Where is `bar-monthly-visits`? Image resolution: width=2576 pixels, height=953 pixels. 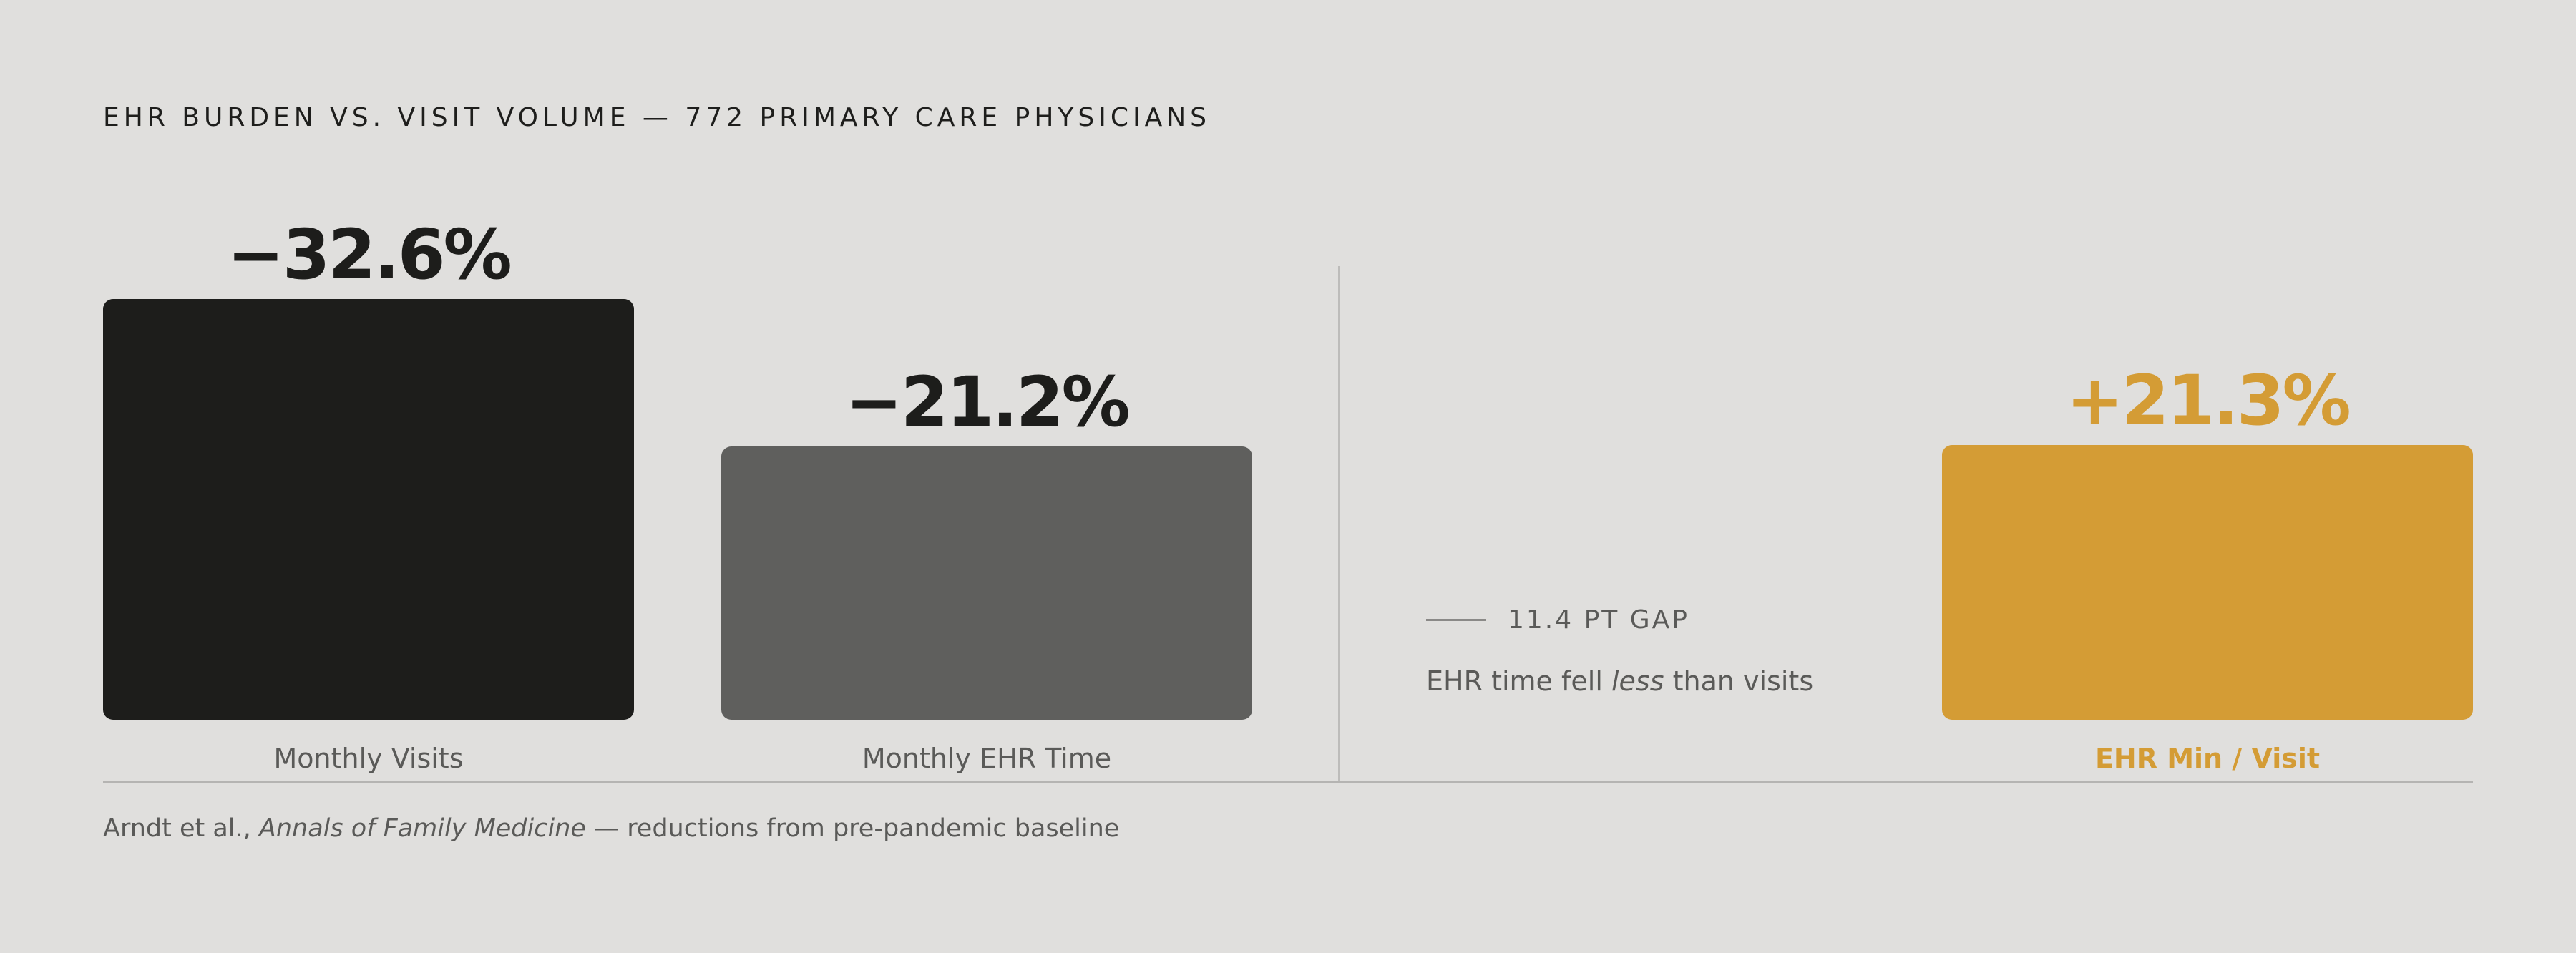
bar-monthly-visits is located at coordinates (368, 509).